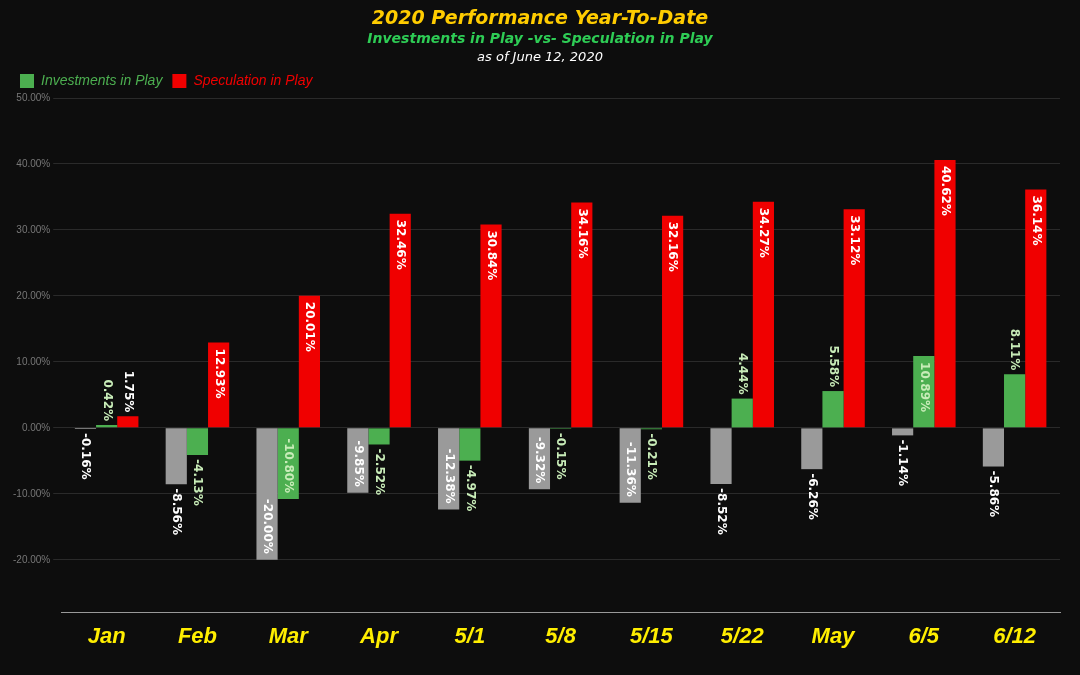  What do you see at coordinates (358, 463) in the screenshot?
I see `data-label: -9.85%` at bounding box center [358, 463].